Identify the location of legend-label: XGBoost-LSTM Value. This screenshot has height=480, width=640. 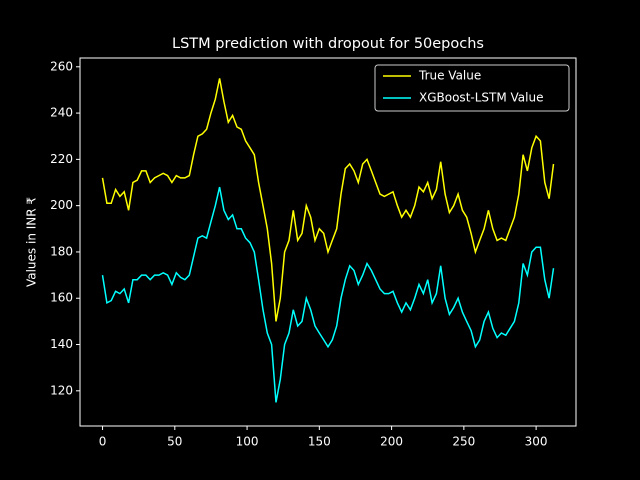
(481, 98).